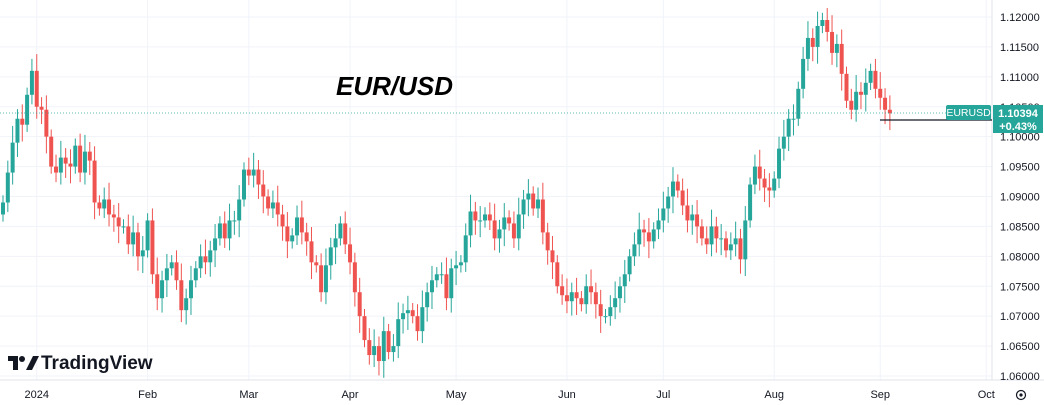  I want to click on settings-gear-icon, so click(1021, 395).